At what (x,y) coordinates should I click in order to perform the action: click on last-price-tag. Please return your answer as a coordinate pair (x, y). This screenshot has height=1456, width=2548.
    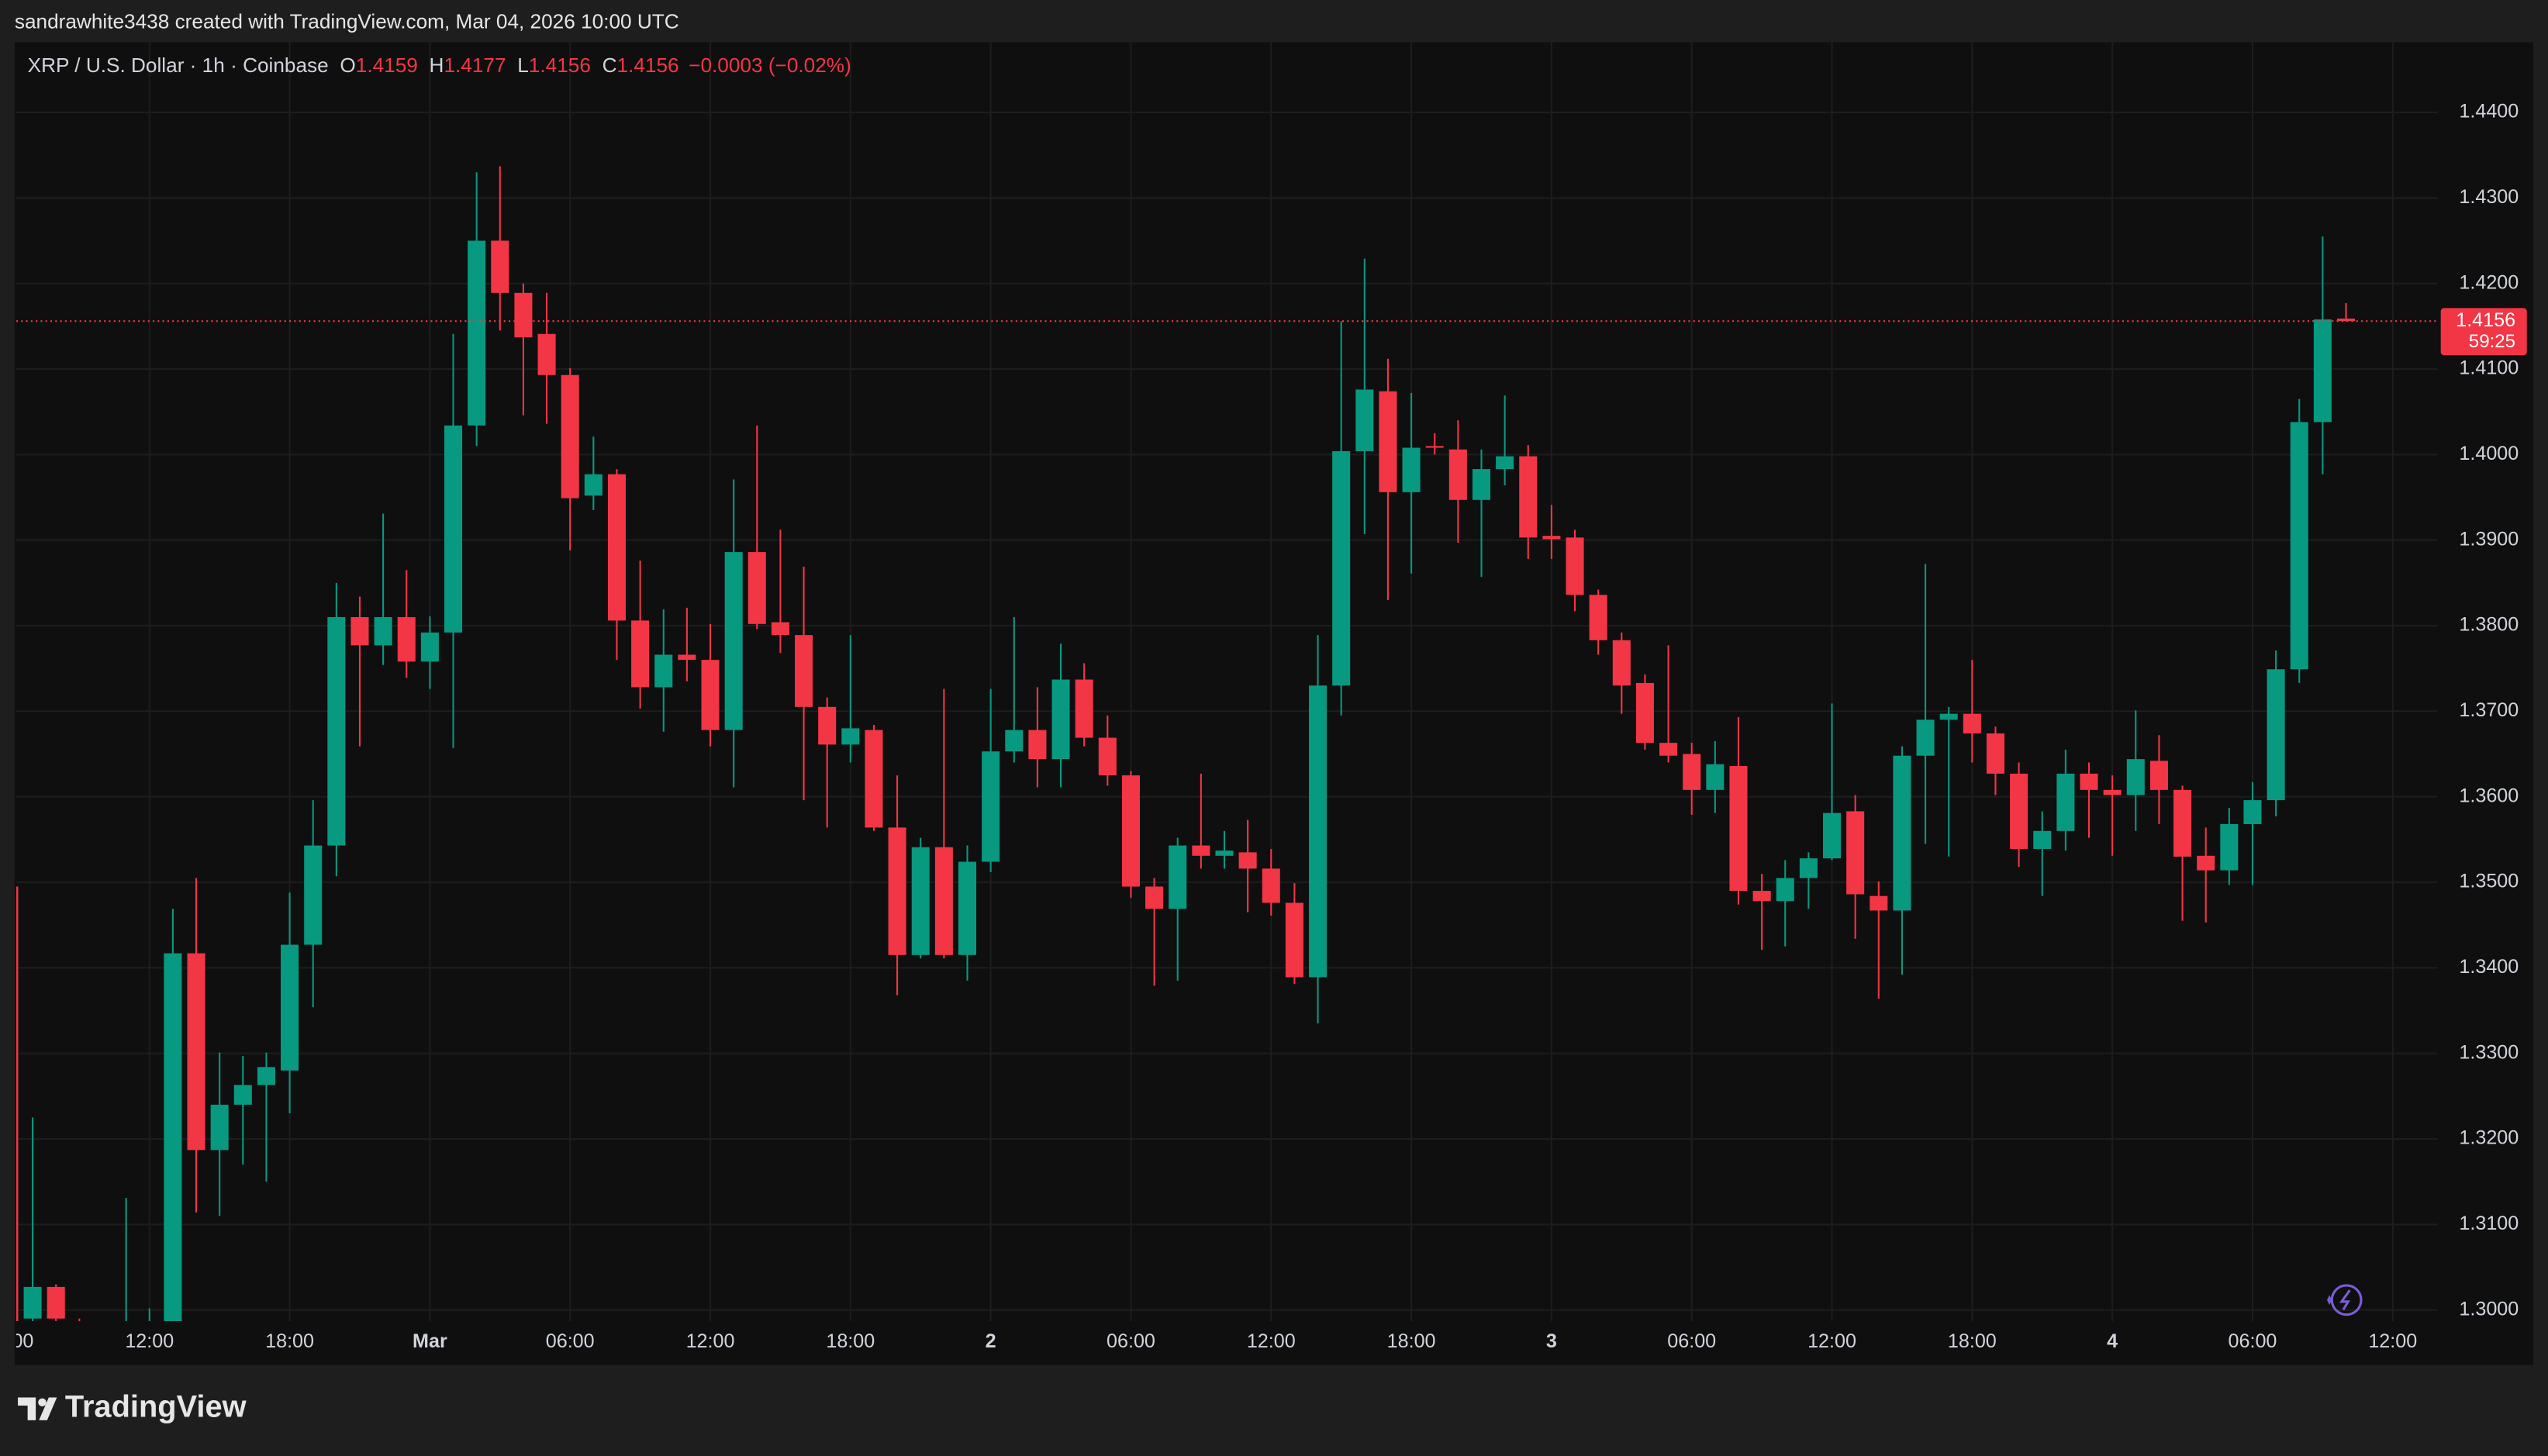
    Looking at the image, I should click on (2483, 332).